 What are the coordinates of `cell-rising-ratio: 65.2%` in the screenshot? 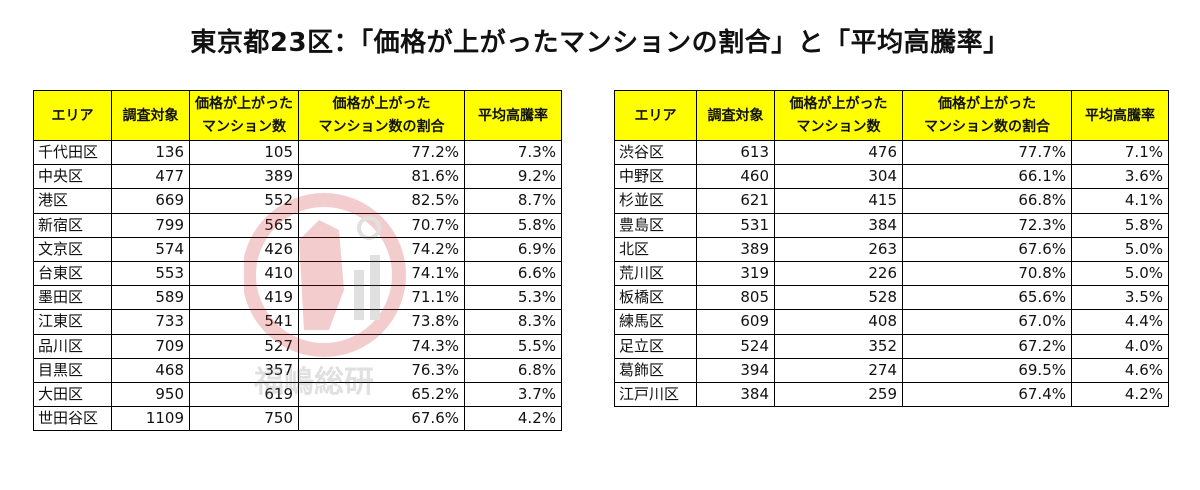 It's located at (381, 394).